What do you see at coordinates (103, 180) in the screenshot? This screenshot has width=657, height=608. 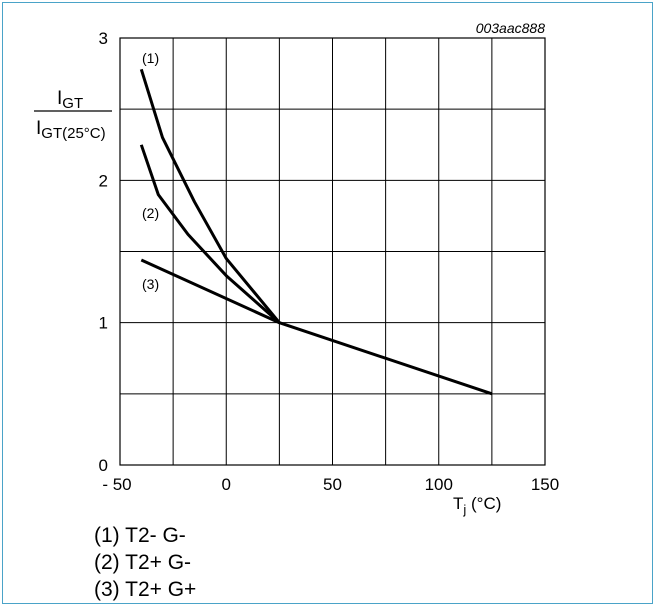 I see `y-tick-label-2: 2` at bounding box center [103, 180].